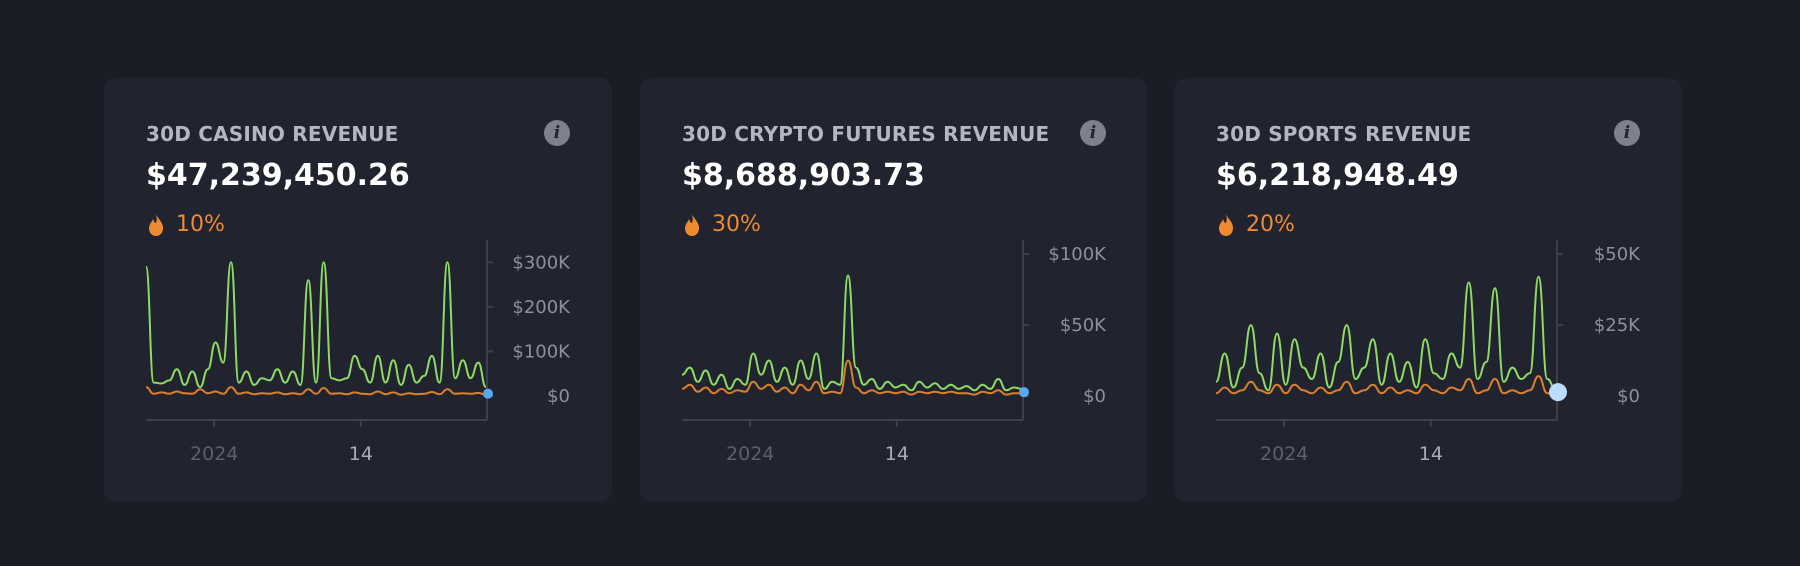 The image size is (1800, 566). What do you see at coordinates (278, 175) in the screenshot?
I see `card-value: $47,239,450.26` at bounding box center [278, 175].